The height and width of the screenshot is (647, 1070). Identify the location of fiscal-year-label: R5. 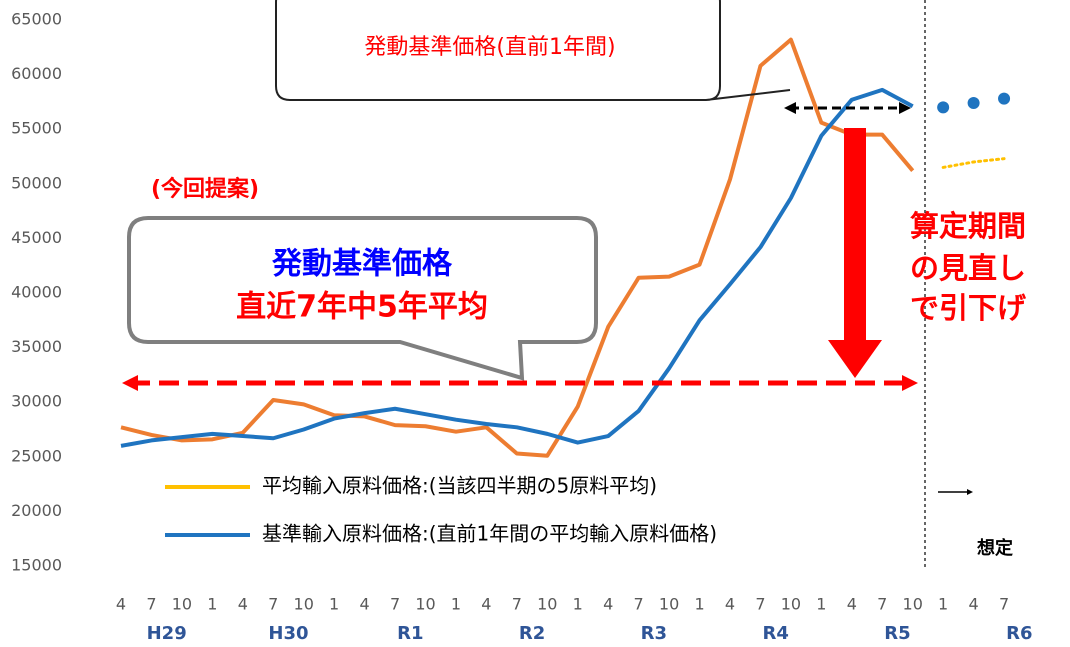
(897, 633).